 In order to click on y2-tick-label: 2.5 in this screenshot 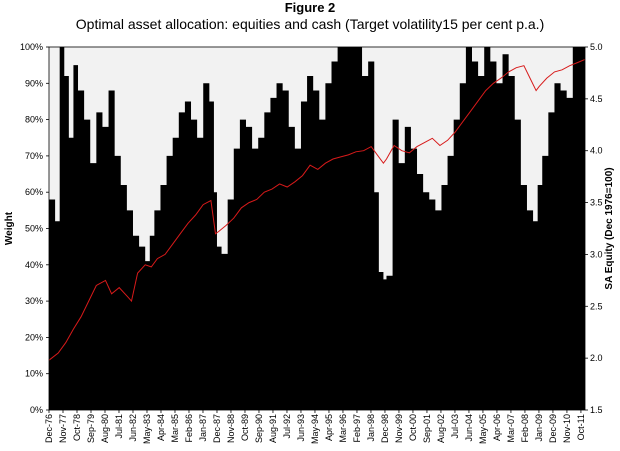, I will do `click(596, 306)`.